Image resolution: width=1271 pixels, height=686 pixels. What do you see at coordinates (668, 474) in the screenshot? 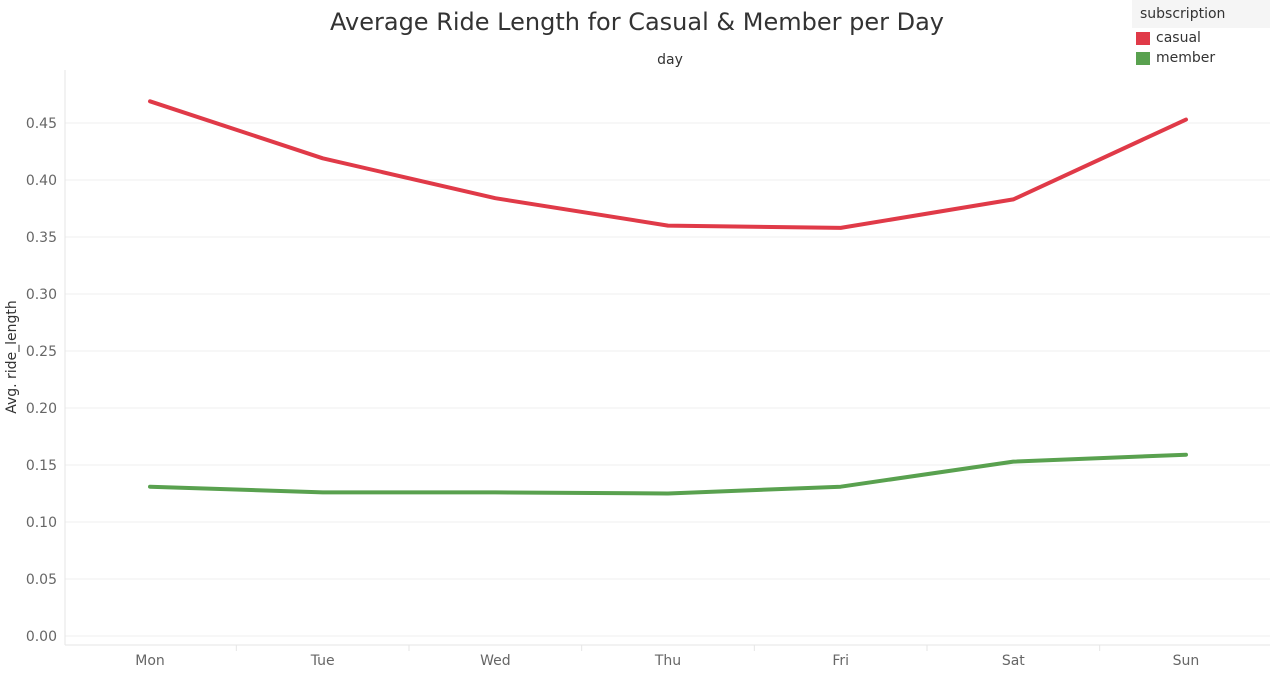
I see `series-line-member` at bounding box center [668, 474].